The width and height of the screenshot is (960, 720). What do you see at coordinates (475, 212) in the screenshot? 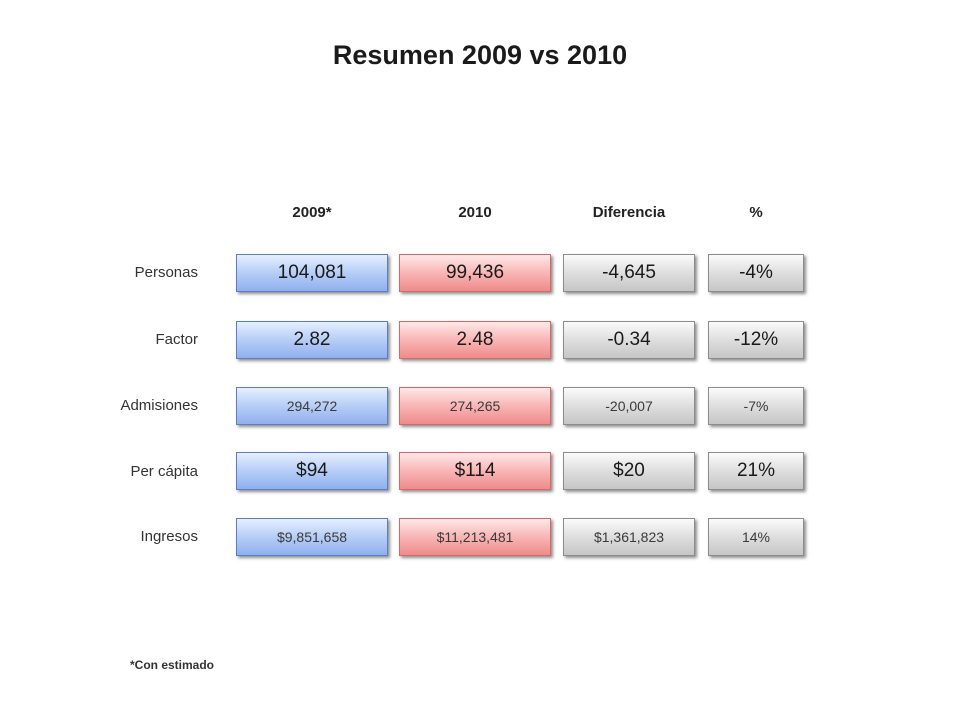
I see `column-header-2010: 2010` at bounding box center [475, 212].